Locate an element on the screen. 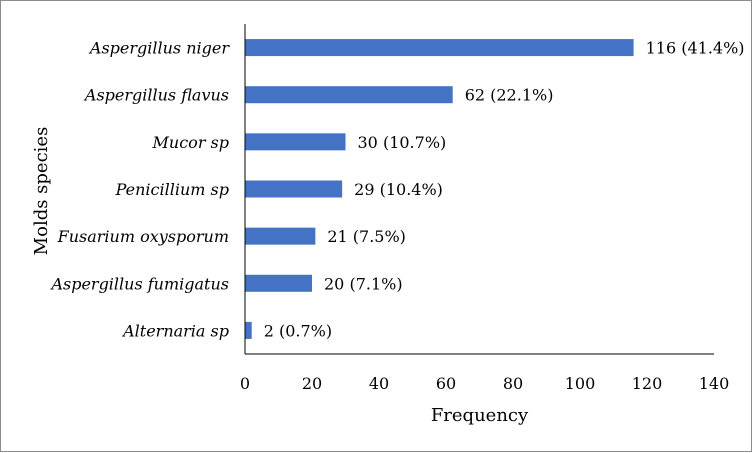 The width and height of the screenshot is (752, 453). category-label: Aspergillus flavus is located at coordinates (156, 95).